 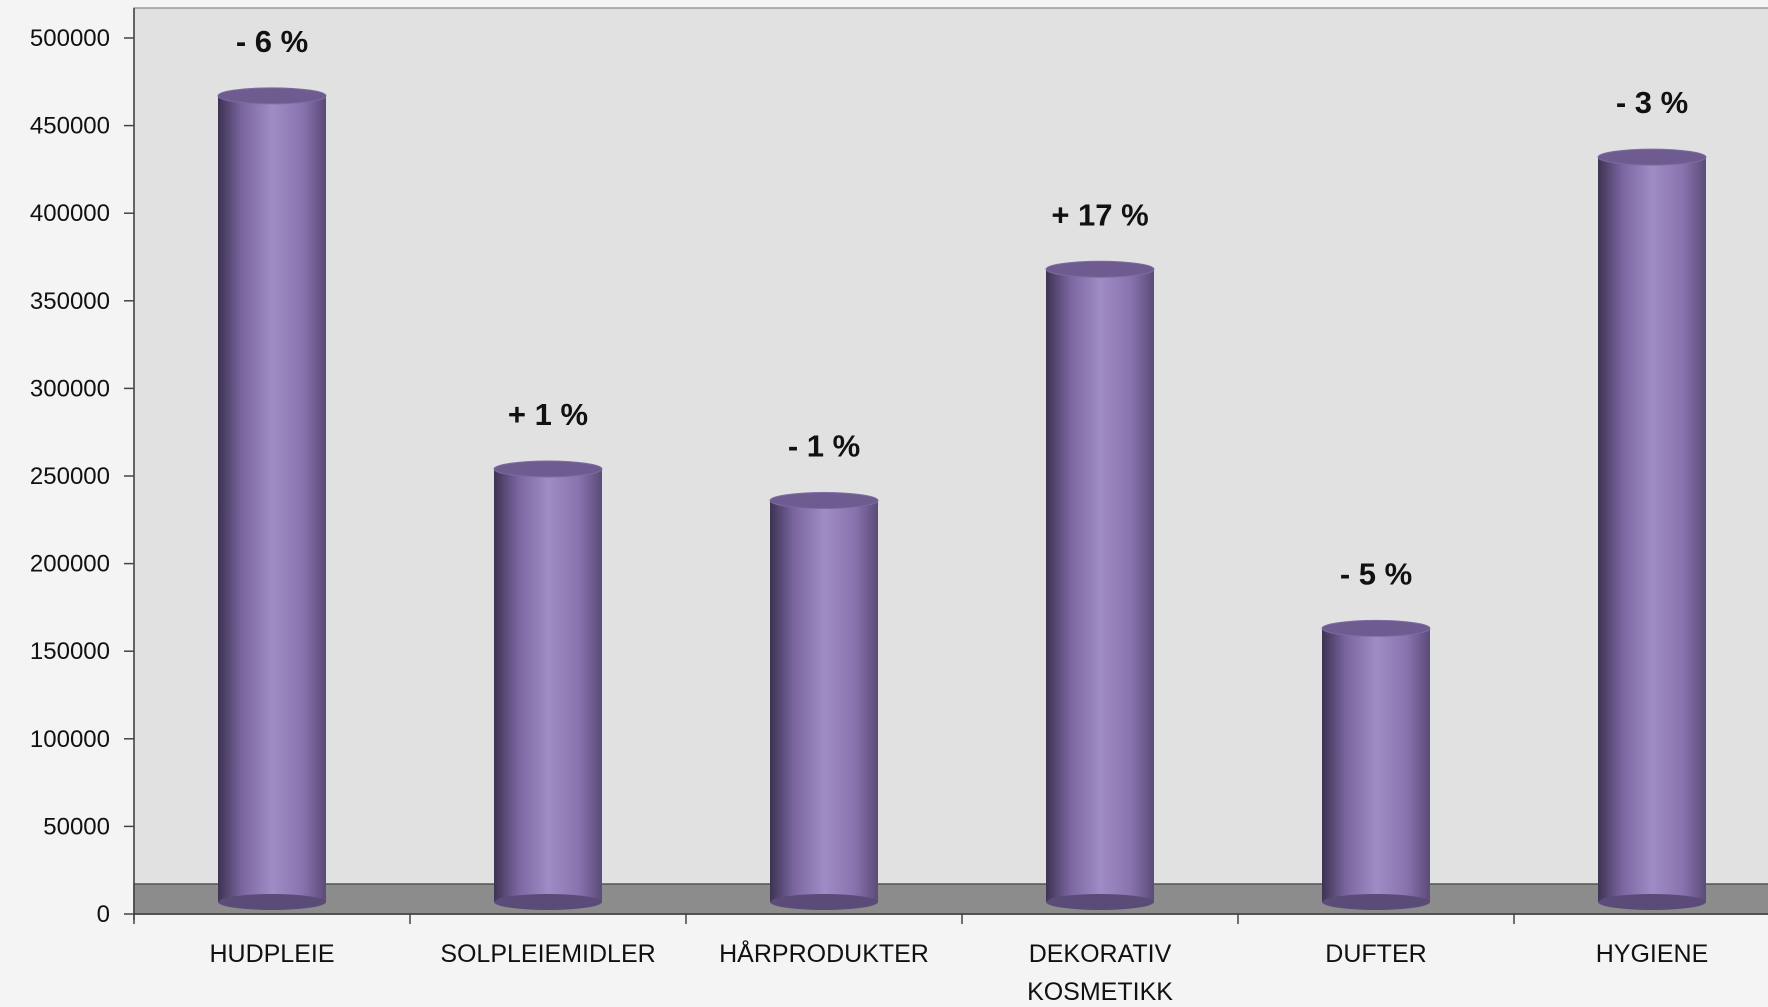 I want to click on y-tick-label: 350000, so click(x=70, y=301).